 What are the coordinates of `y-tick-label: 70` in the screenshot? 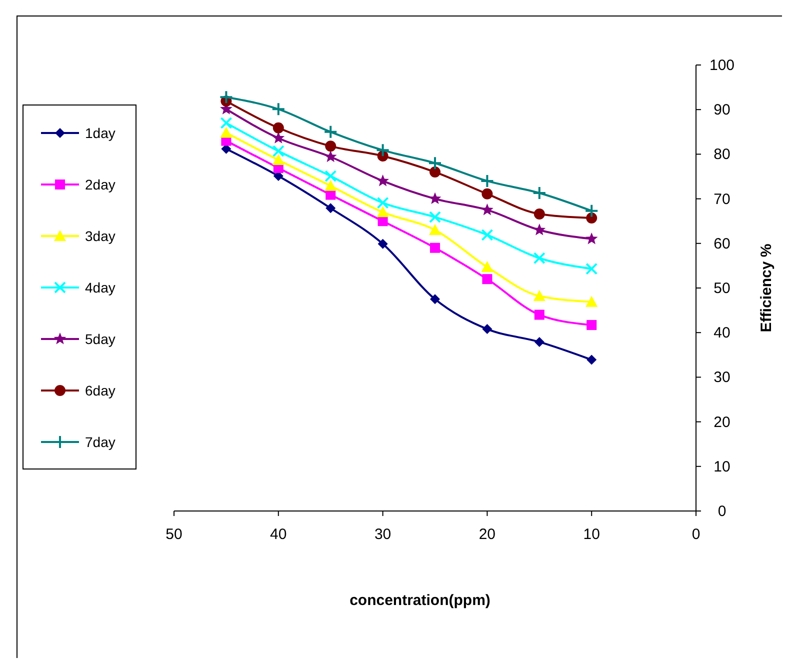 It's located at (722, 199).